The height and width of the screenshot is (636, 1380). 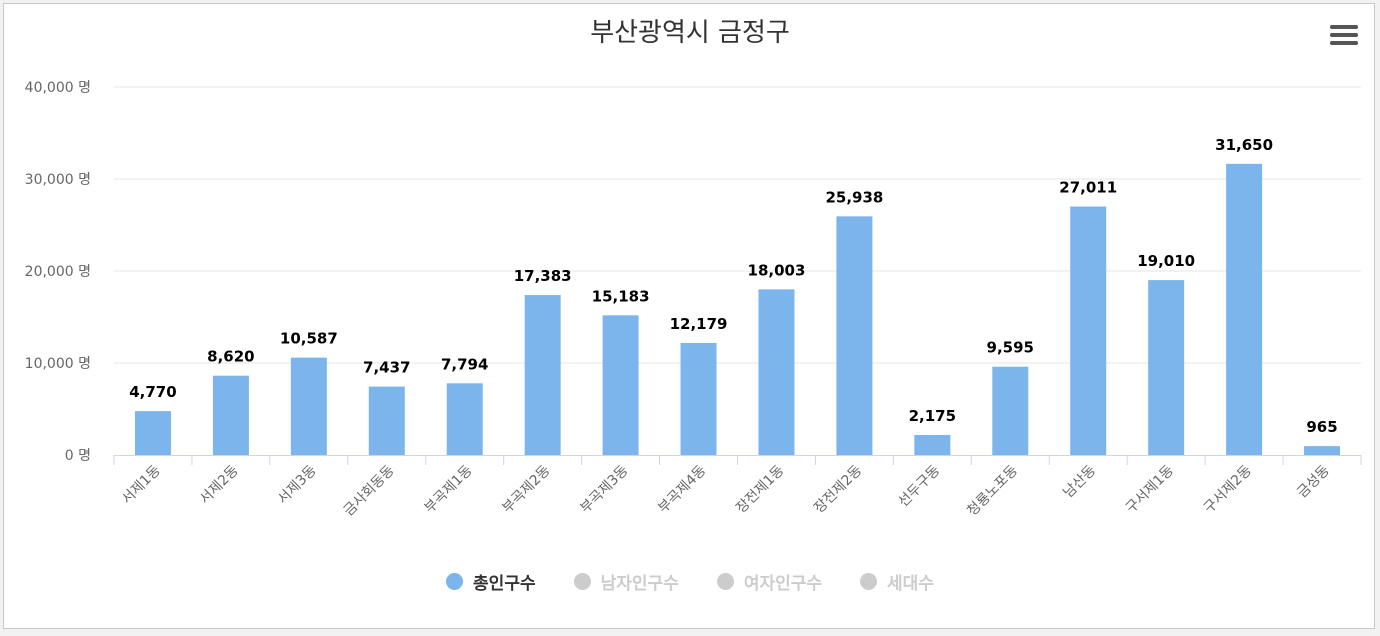 I want to click on x-tick-label: 부곡제3동, so click(x=604, y=489).